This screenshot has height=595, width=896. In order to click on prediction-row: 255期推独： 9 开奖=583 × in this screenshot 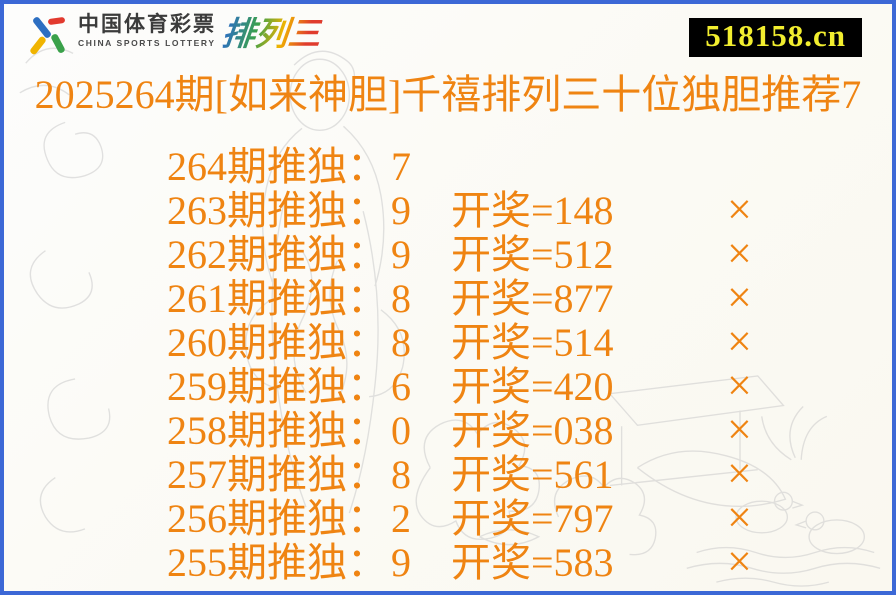, I will do `click(459, 558)`.